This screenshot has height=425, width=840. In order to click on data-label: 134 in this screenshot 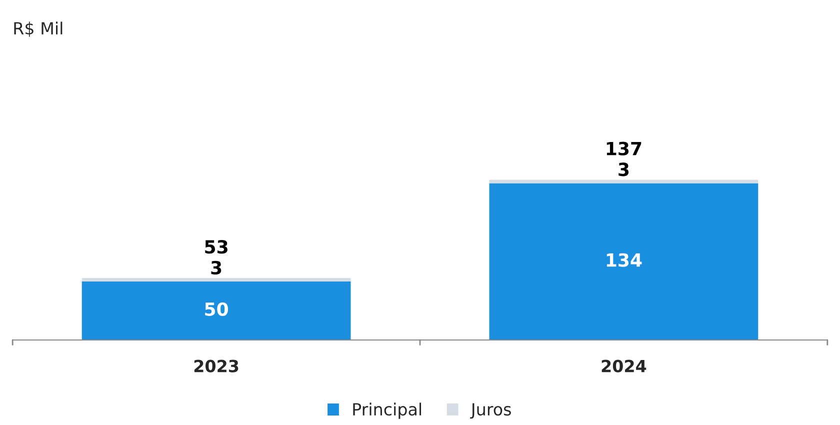, I will do `click(624, 260)`.